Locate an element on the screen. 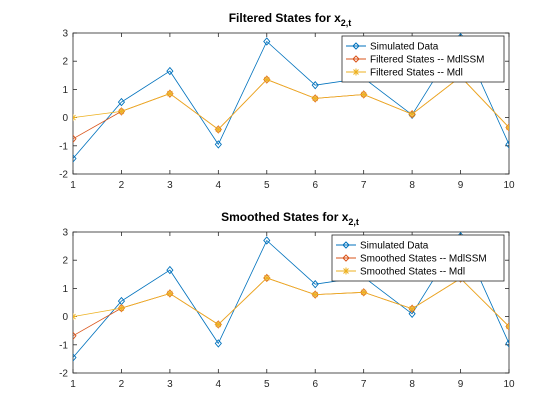 The height and width of the screenshot is (420, 560). plot-title-smoothed-subscript: 2,t is located at coordinates (353, 222).